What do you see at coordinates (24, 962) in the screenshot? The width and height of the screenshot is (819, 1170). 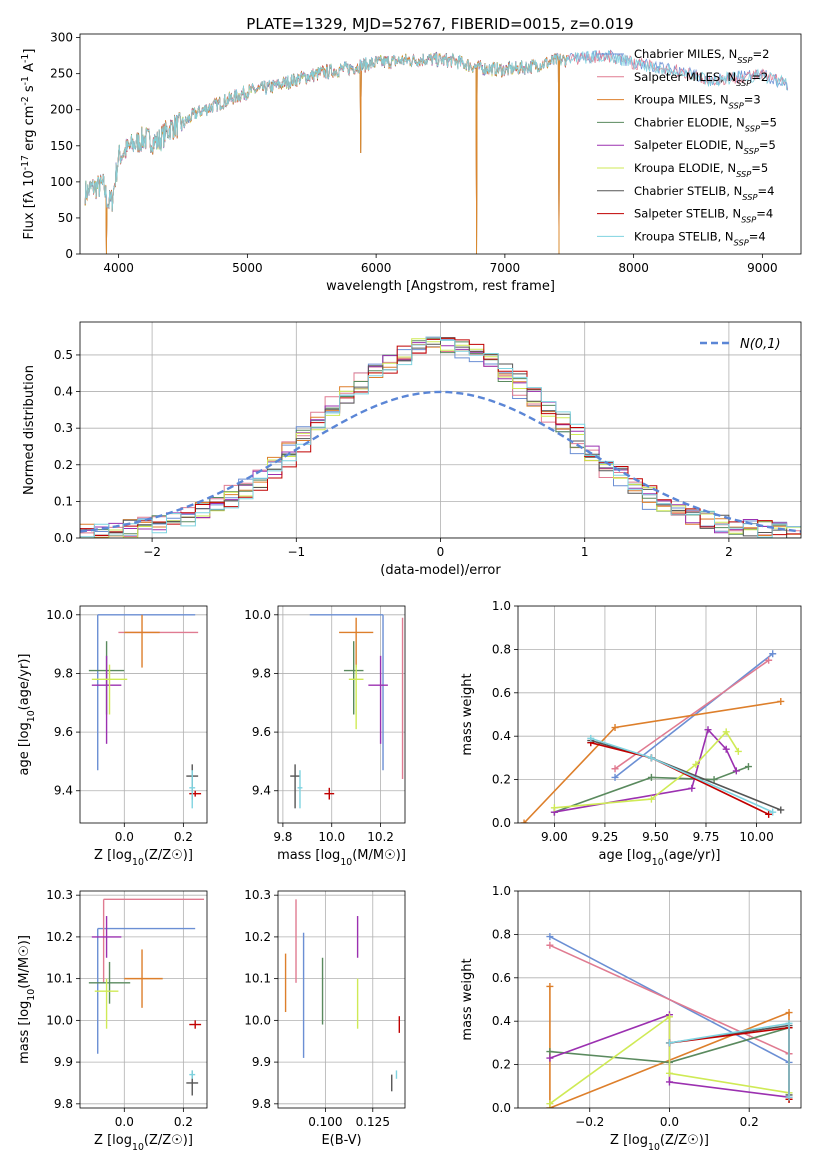 I see `label-part: (M/M☉)]` at bounding box center [24, 962].